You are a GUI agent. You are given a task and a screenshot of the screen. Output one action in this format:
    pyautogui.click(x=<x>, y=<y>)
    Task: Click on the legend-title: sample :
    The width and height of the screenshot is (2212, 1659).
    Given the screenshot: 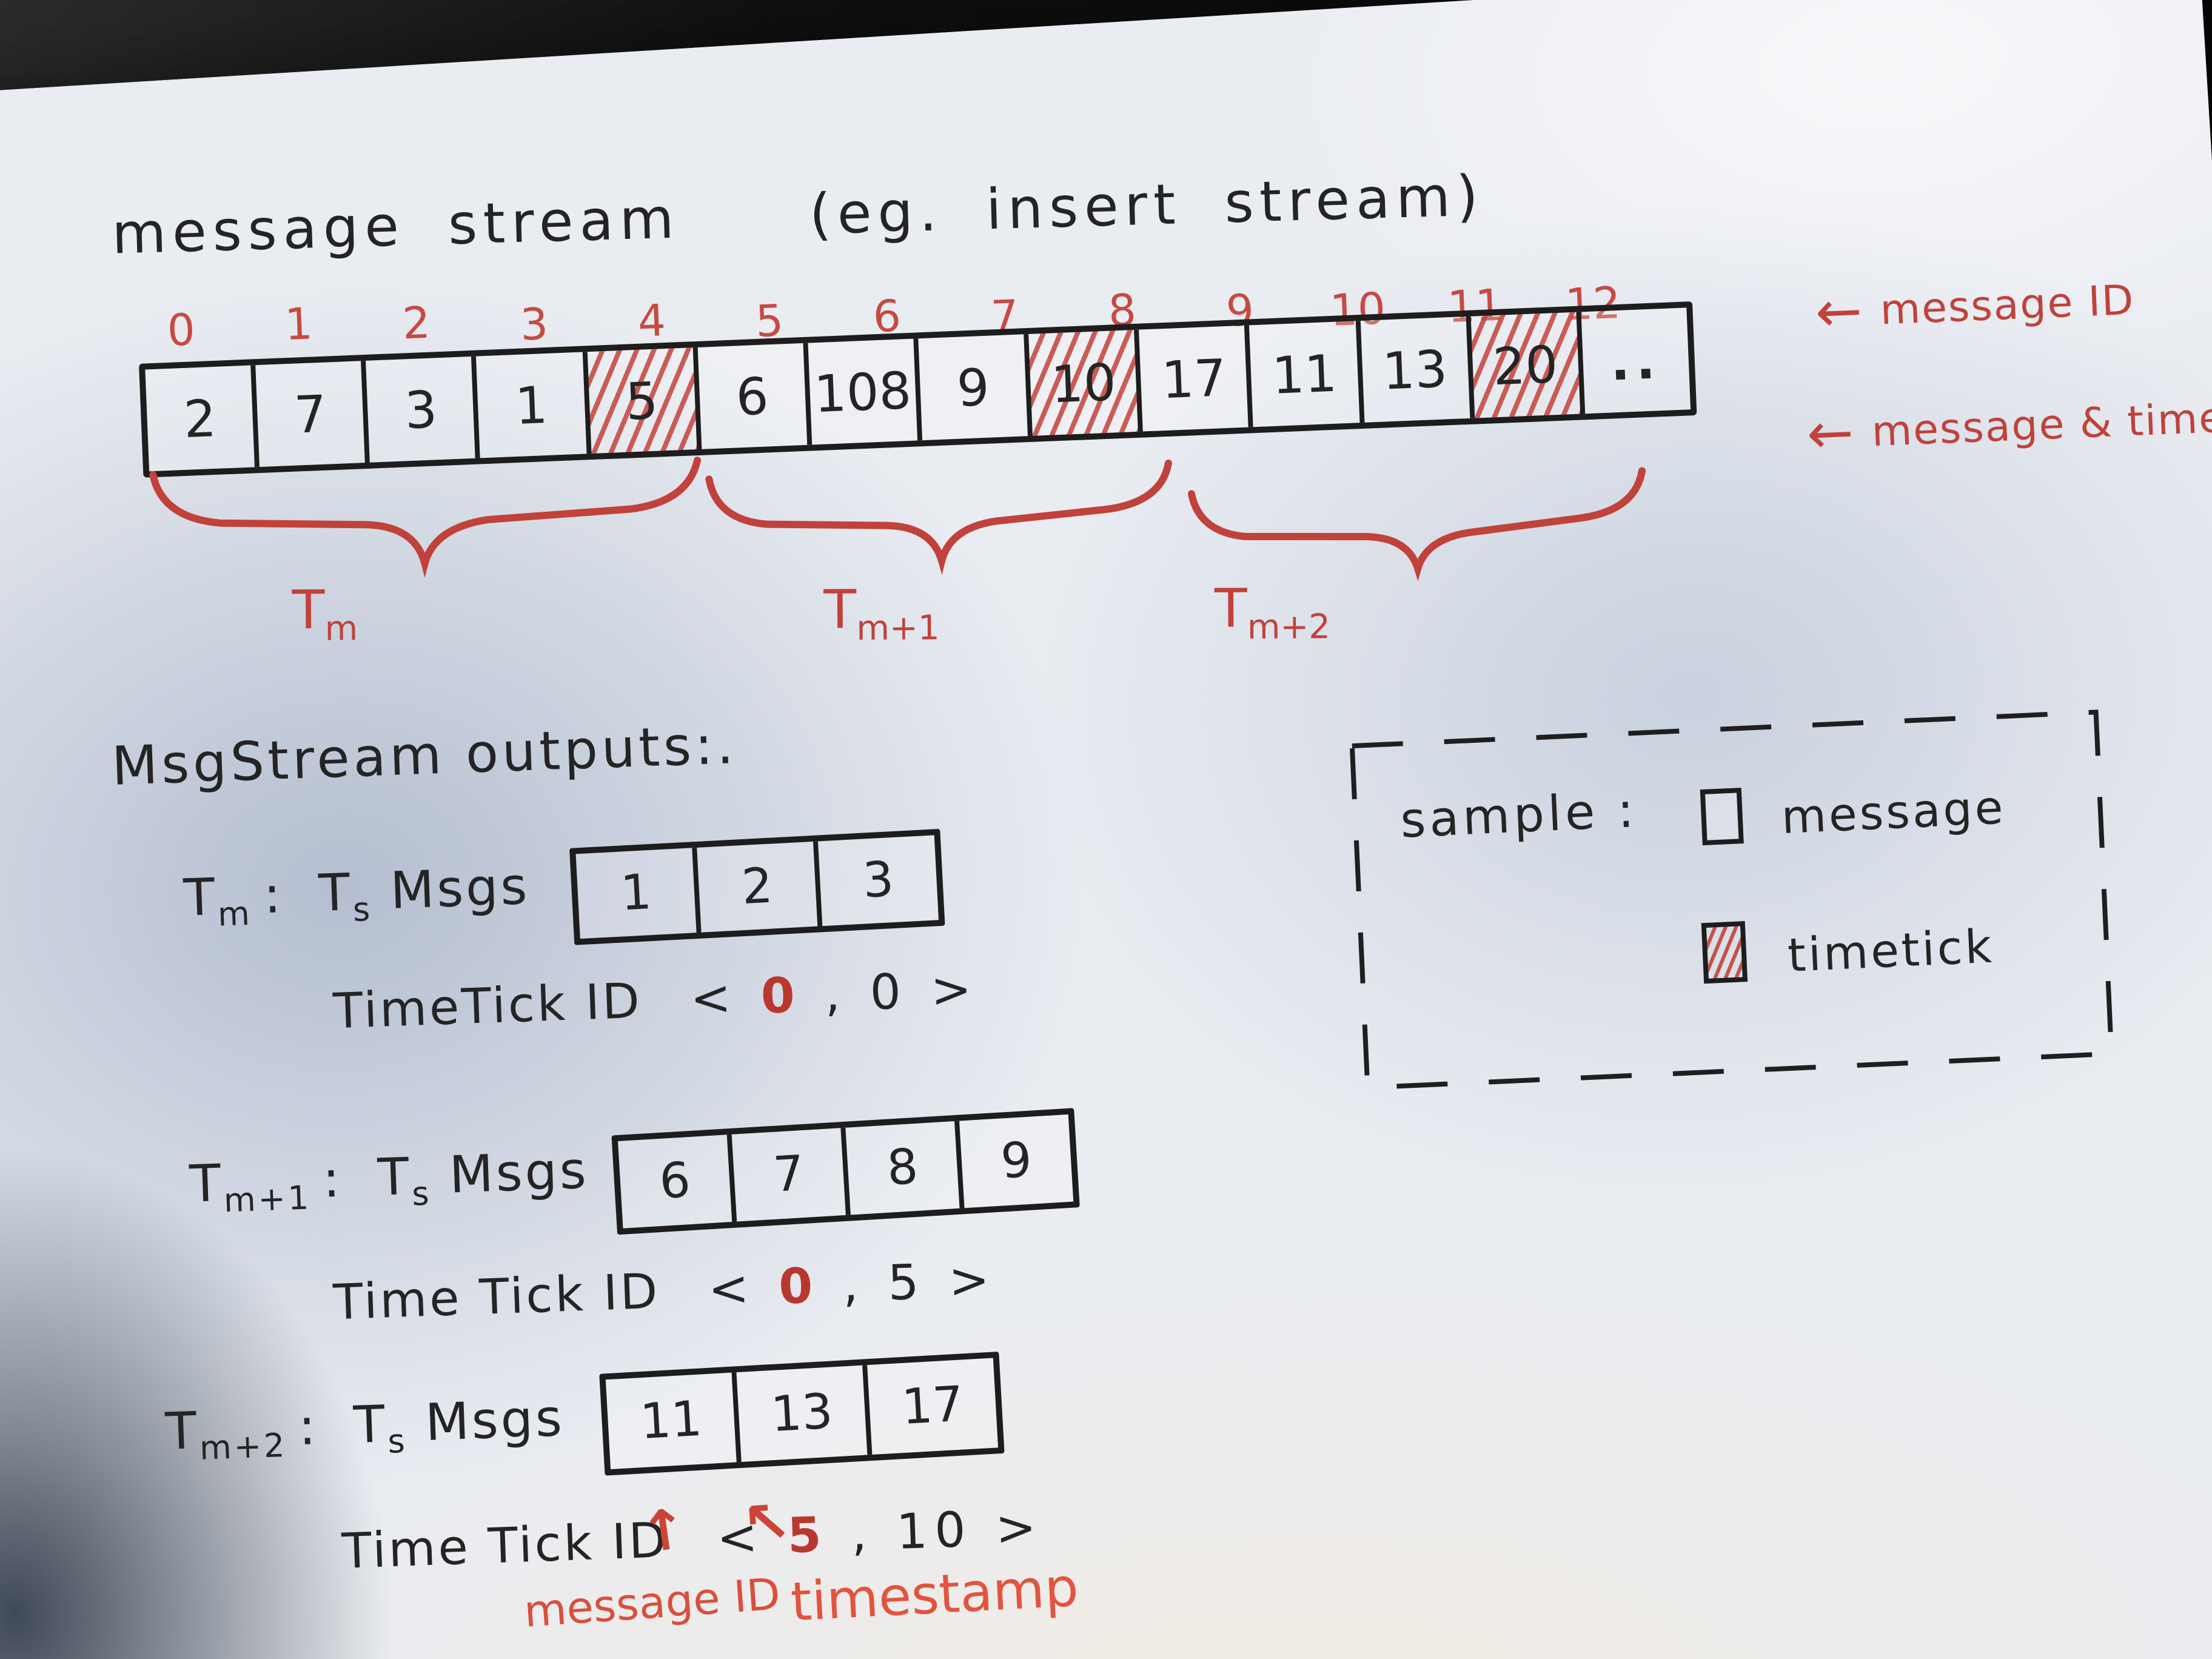 What is the action you would take?
    pyautogui.click(x=1519, y=816)
    